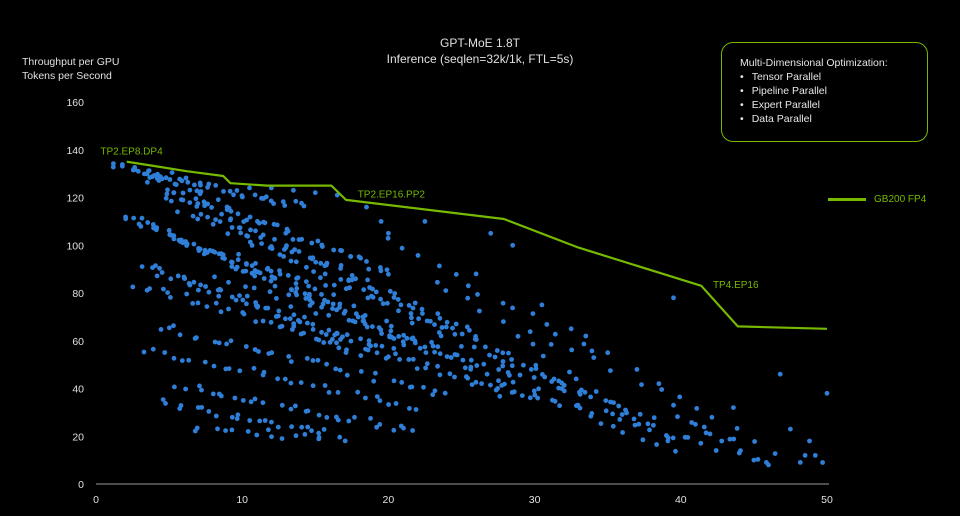  I want to click on x-tick-label: 40, so click(681, 500).